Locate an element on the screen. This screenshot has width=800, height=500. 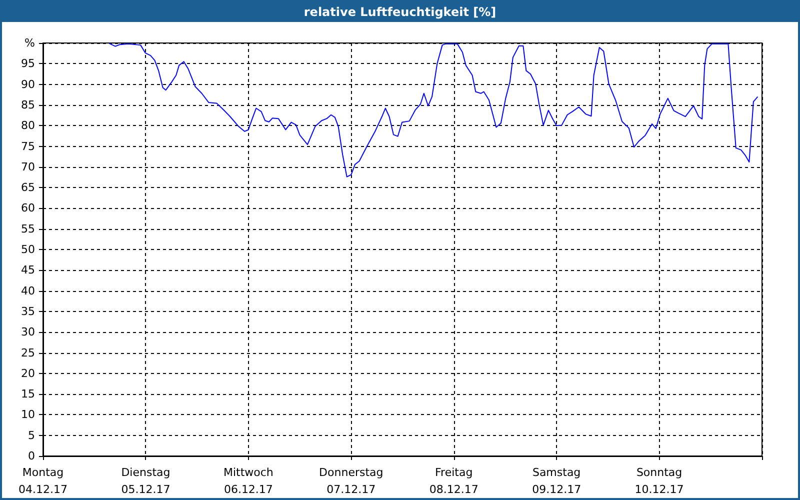
y-tick-label: 40 is located at coordinates (28, 291).